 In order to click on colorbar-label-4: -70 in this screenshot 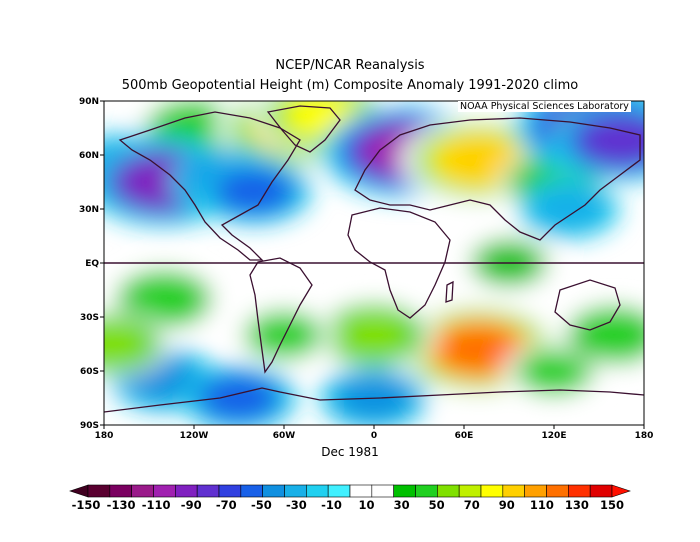, I will do `click(226, 505)`.